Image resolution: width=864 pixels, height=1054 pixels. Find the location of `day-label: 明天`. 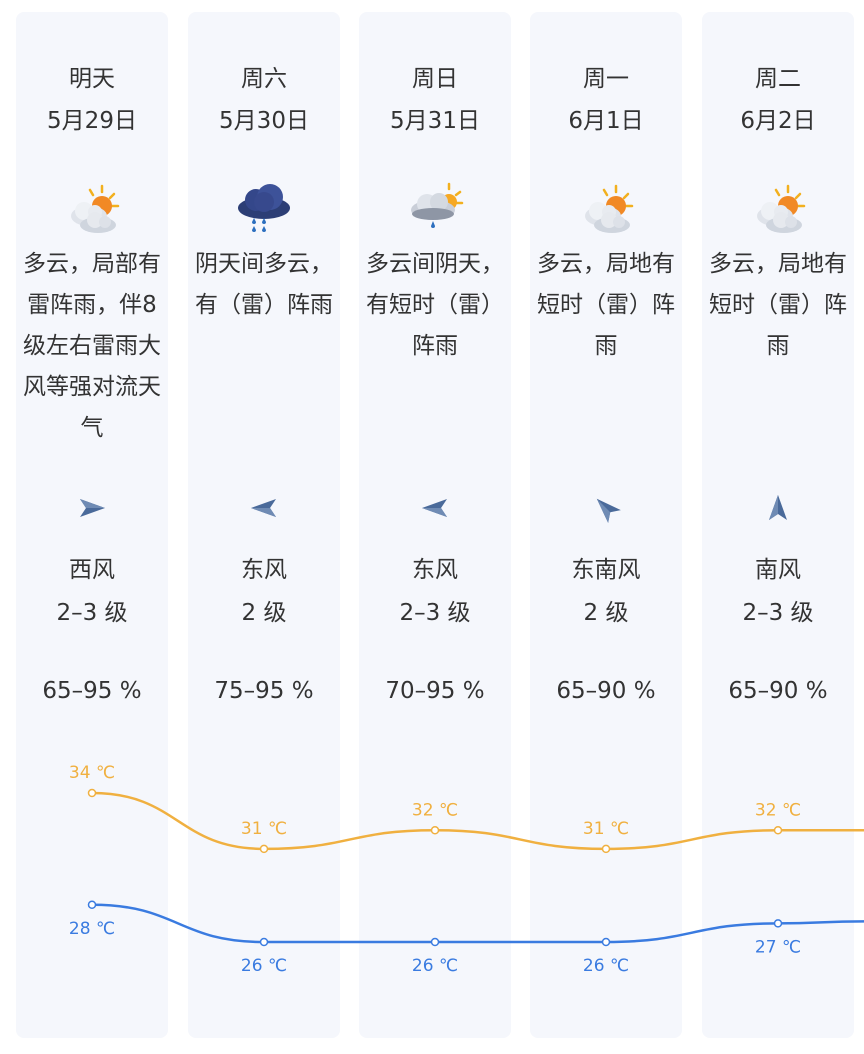

day-label: 明天 is located at coordinates (92, 79).